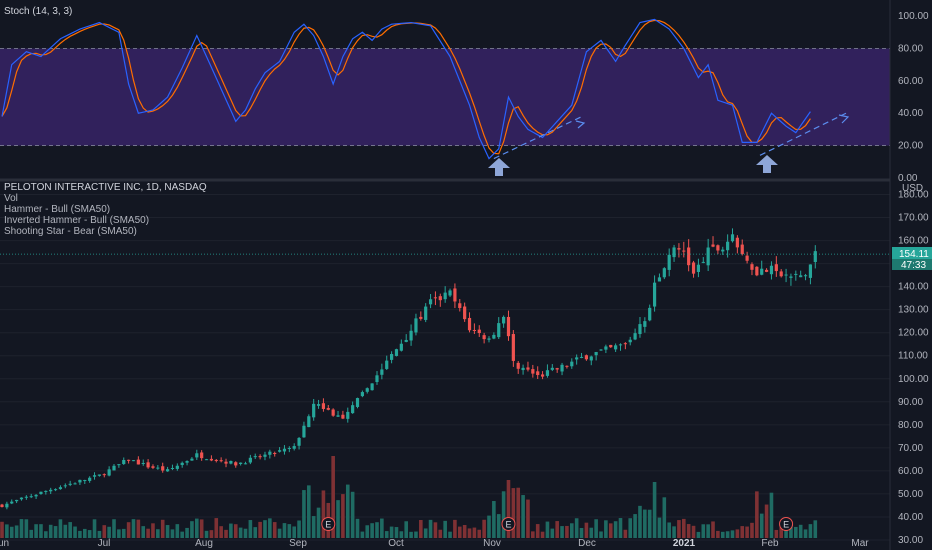 The image size is (932, 550). Describe the element at coordinates (204, 543) in the screenshot. I see `x-tick-label: Aug` at that location.